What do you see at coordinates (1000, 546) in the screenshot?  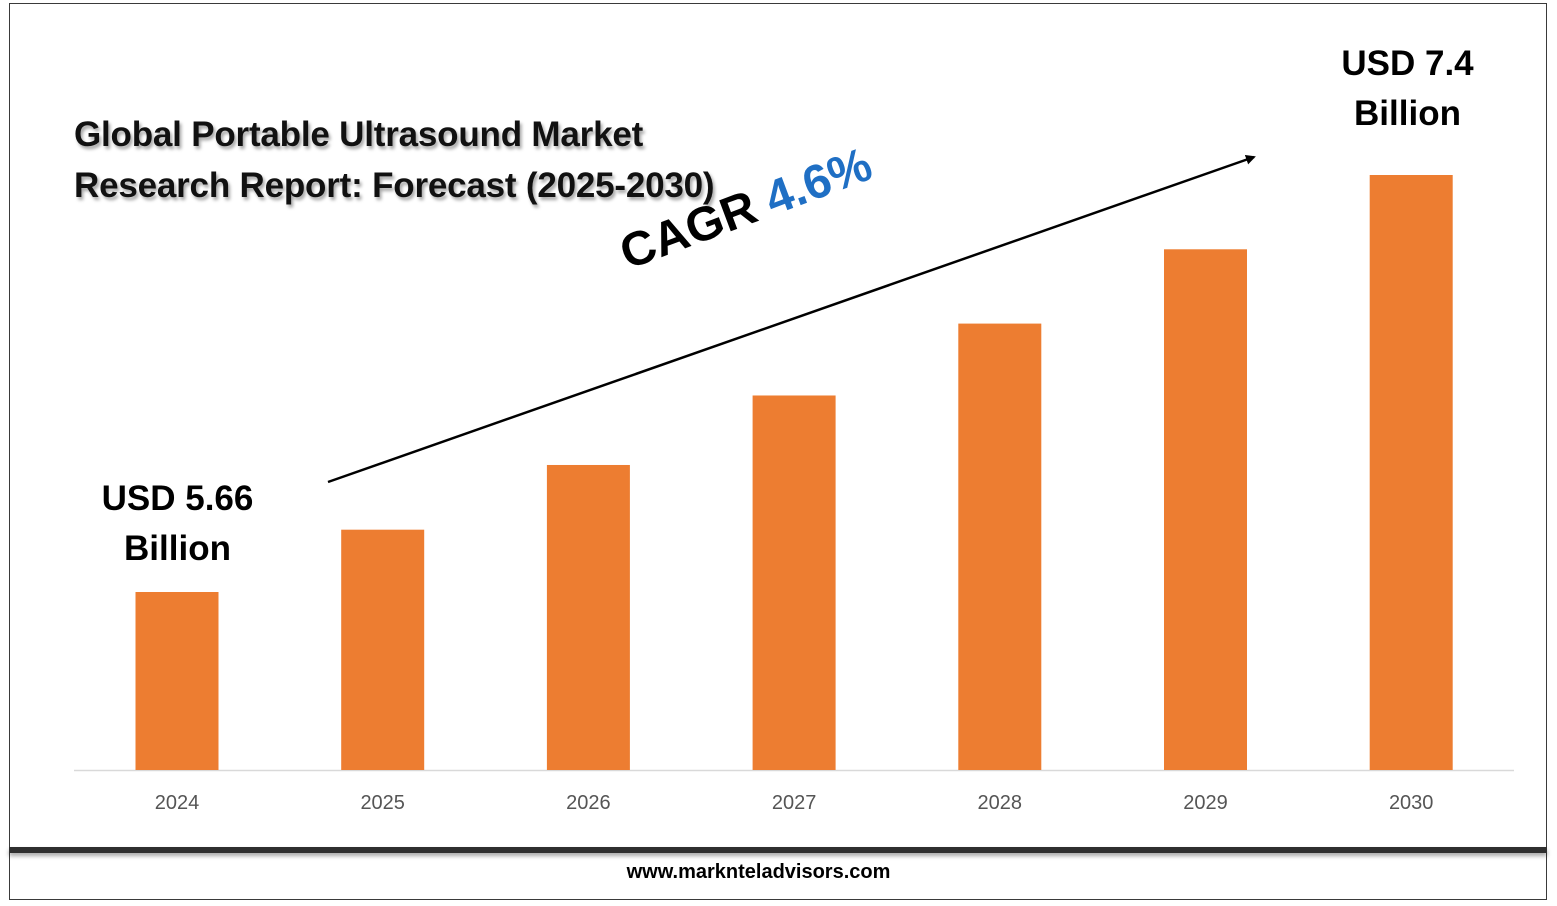 I see `bar-2028` at bounding box center [1000, 546].